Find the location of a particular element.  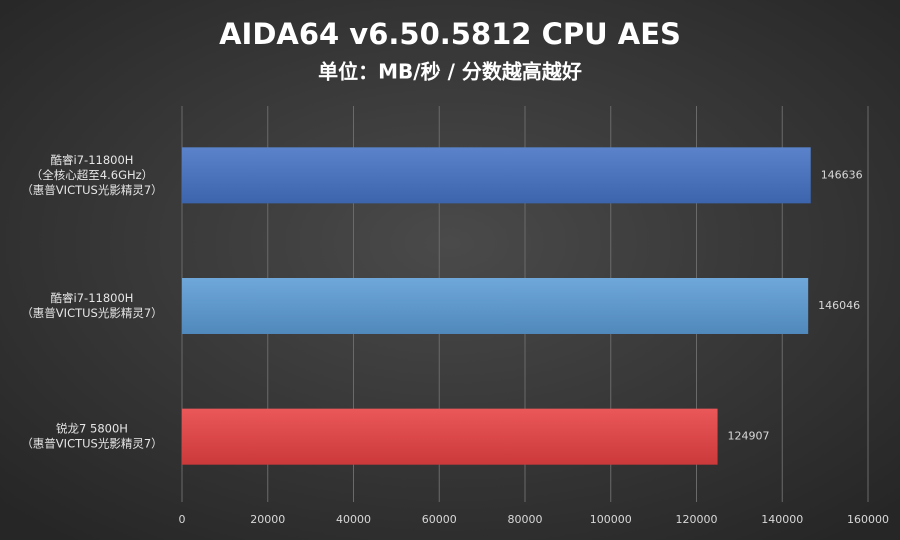

chart-title: AIDA64 v6.50.5812 CPU AES is located at coordinates (450, 34).